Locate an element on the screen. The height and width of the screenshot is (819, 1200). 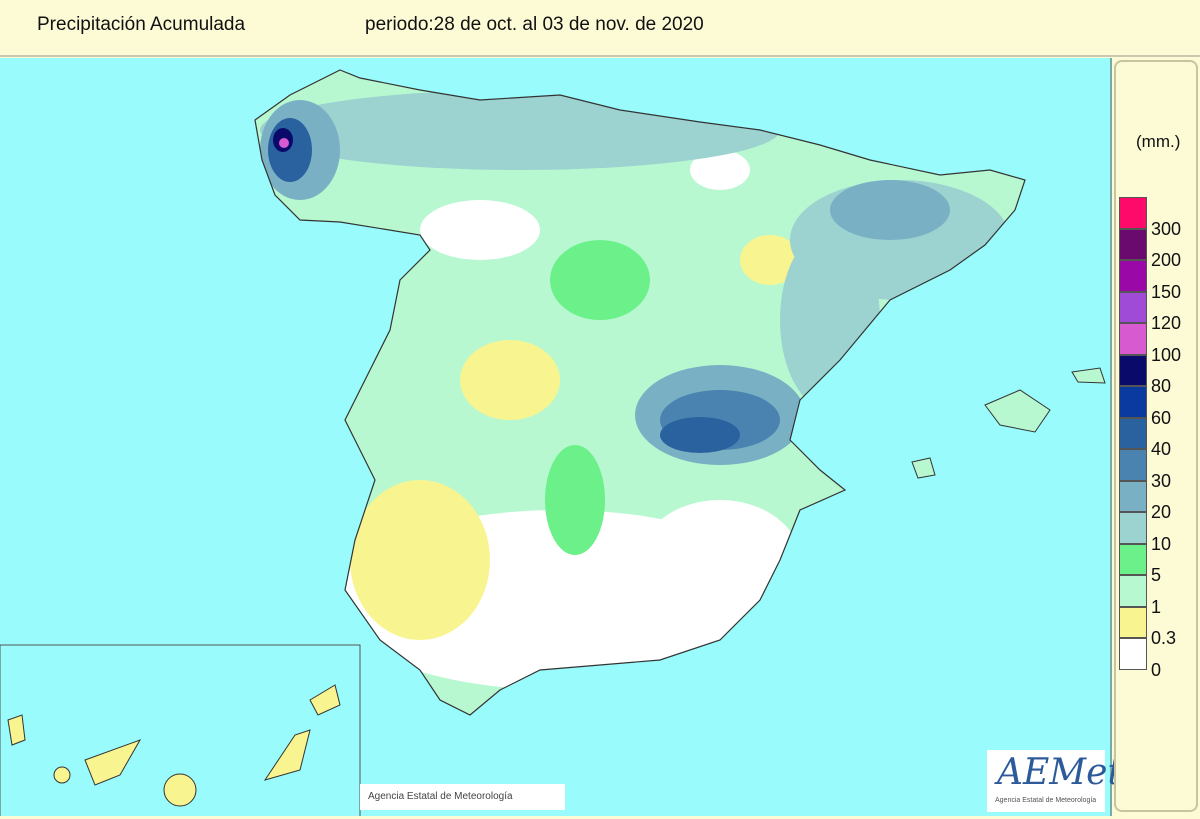
logo-subtitle: Agencia Estatal de Meteorología is located at coordinates (1046, 800).